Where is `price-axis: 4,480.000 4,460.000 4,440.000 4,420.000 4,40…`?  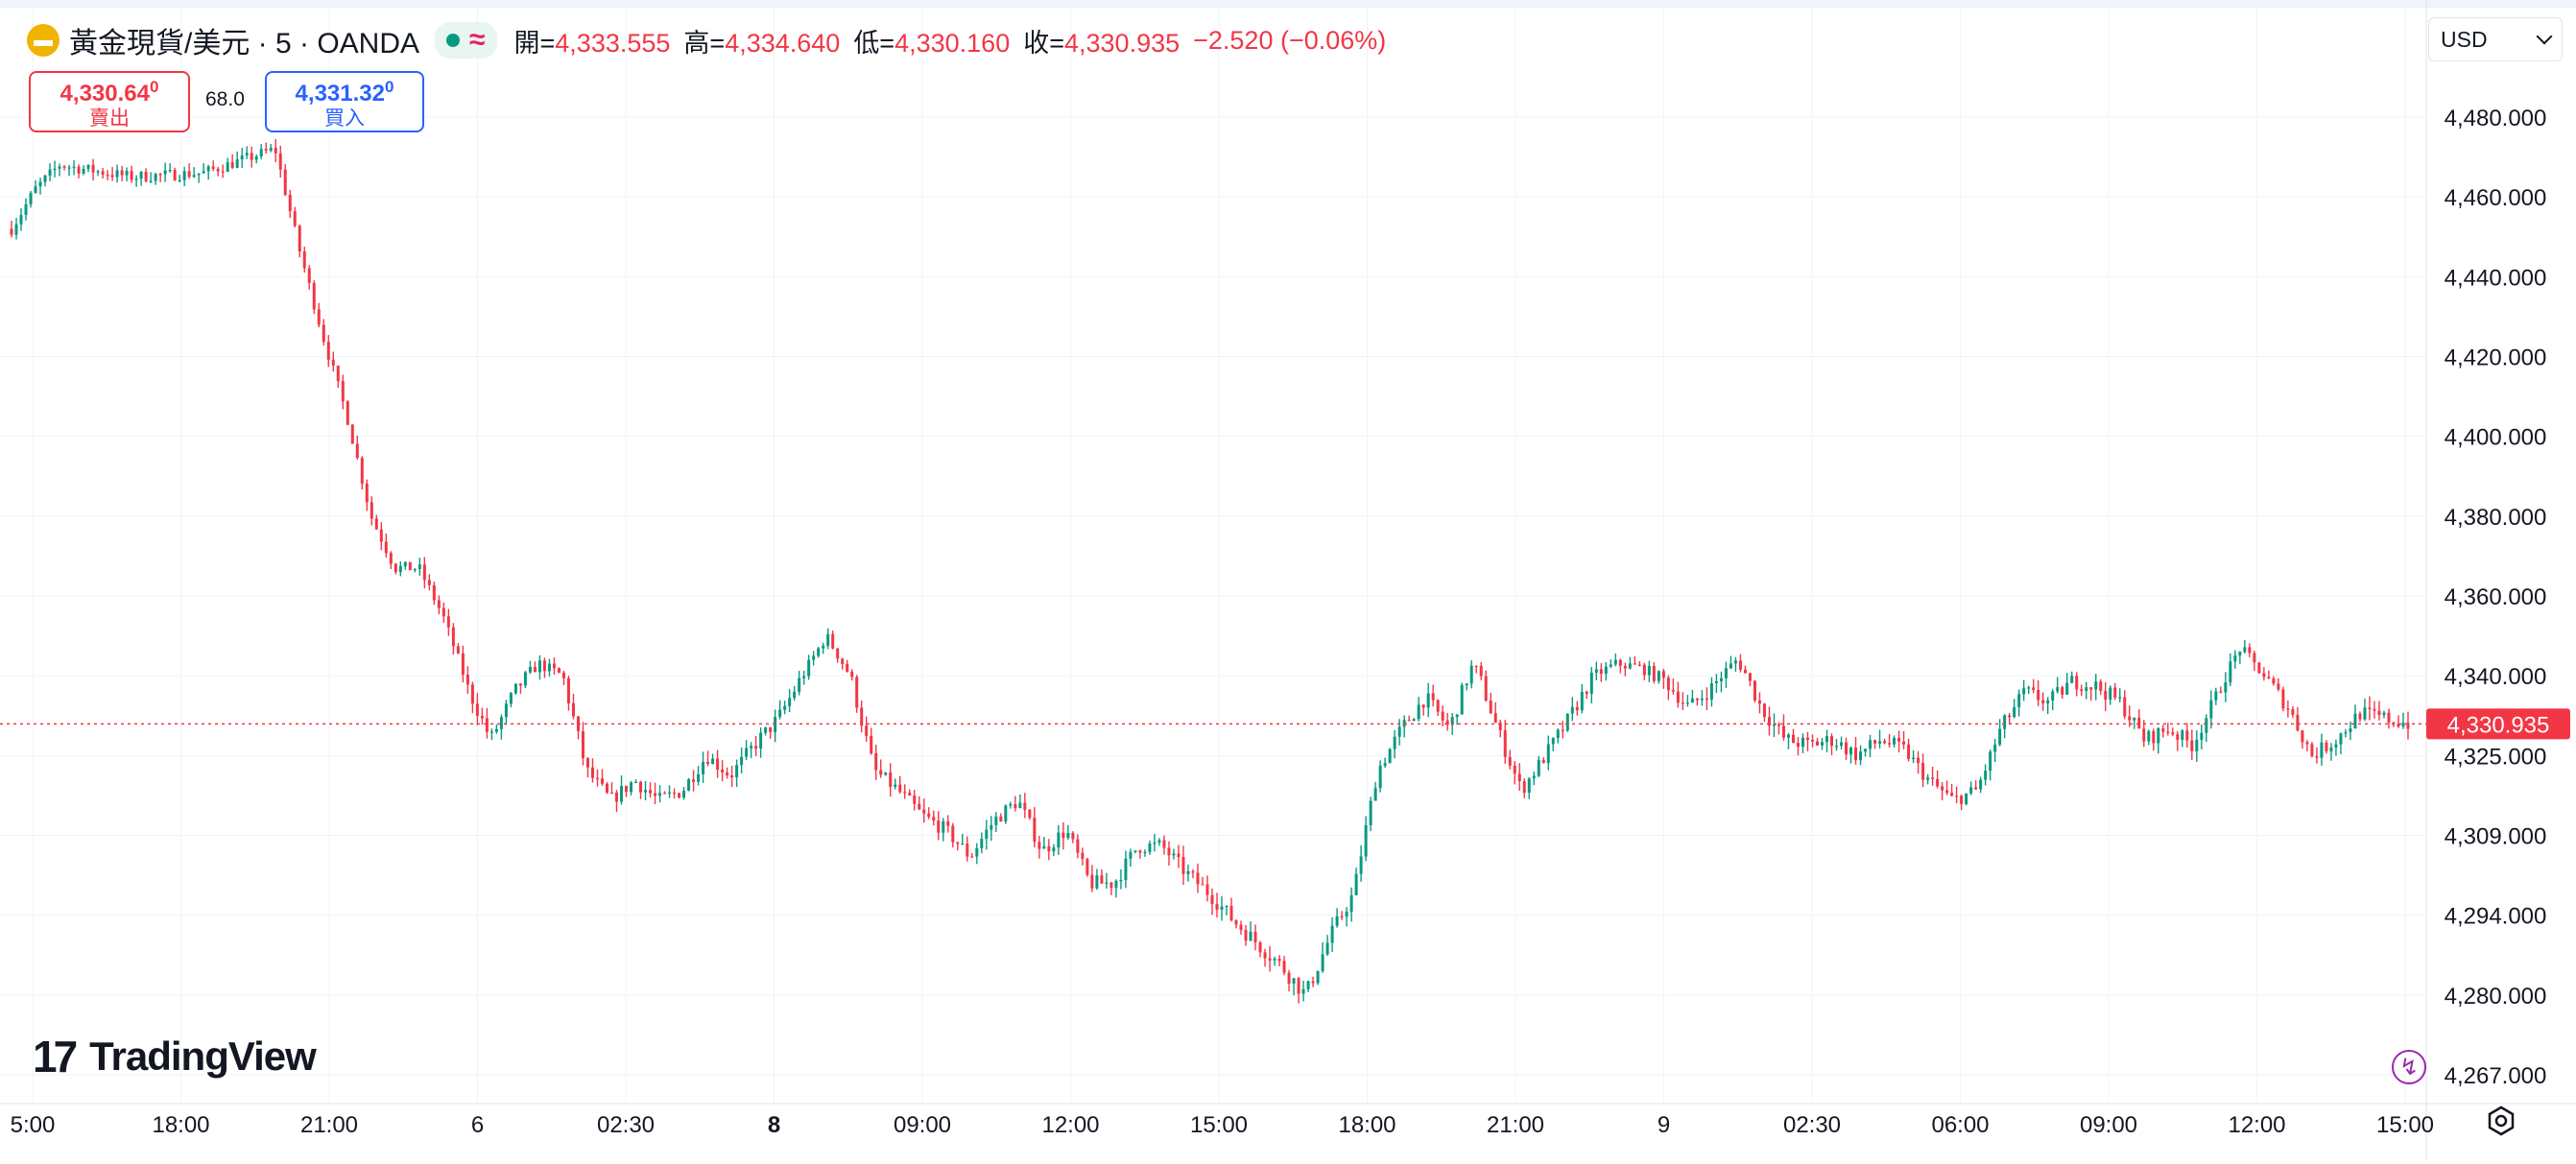
price-axis: 4,480.000 4,460.000 4,440.000 4,420.000 4,40… is located at coordinates (2498, 598).